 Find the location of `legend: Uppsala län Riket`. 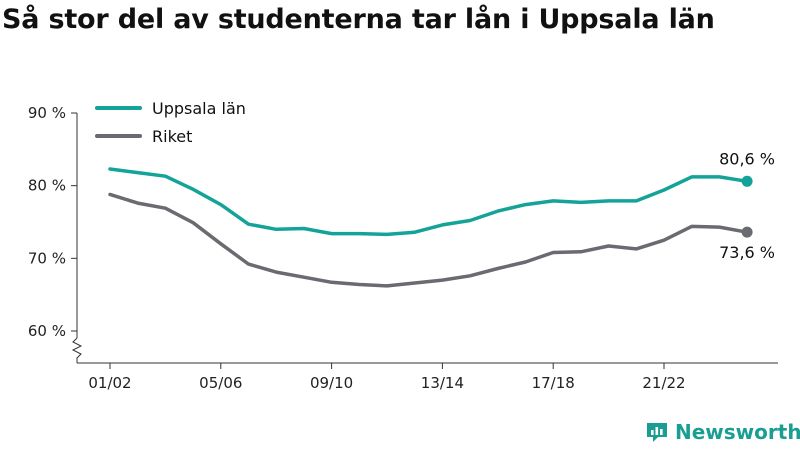

legend: Uppsala län Riket is located at coordinates (170, 122).